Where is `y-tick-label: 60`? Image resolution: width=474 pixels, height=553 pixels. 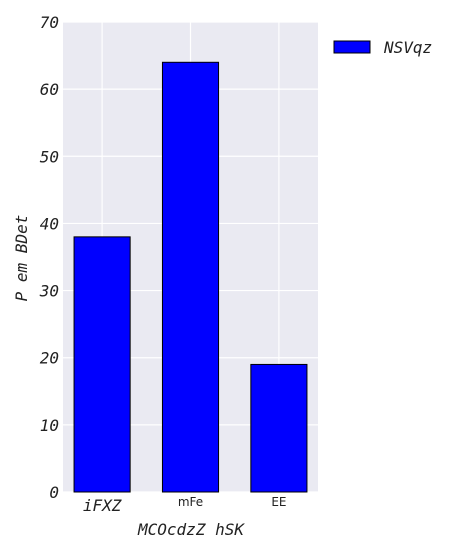
y-tick-label: 60 is located at coordinates (49, 89).